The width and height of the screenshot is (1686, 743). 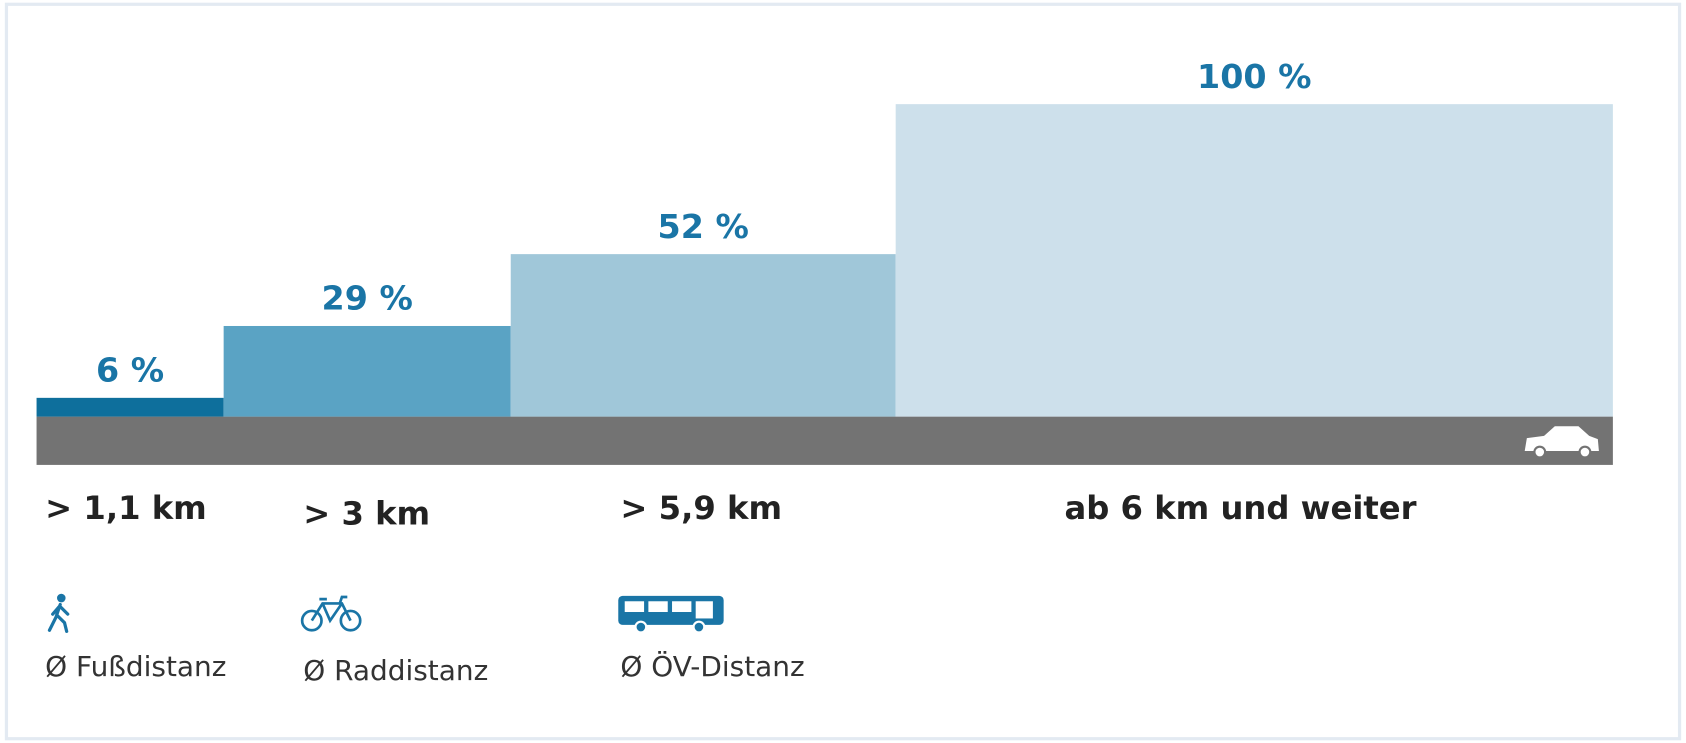 What do you see at coordinates (1254, 76) in the screenshot?
I see `value-label: 100 %` at bounding box center [1254, 76].